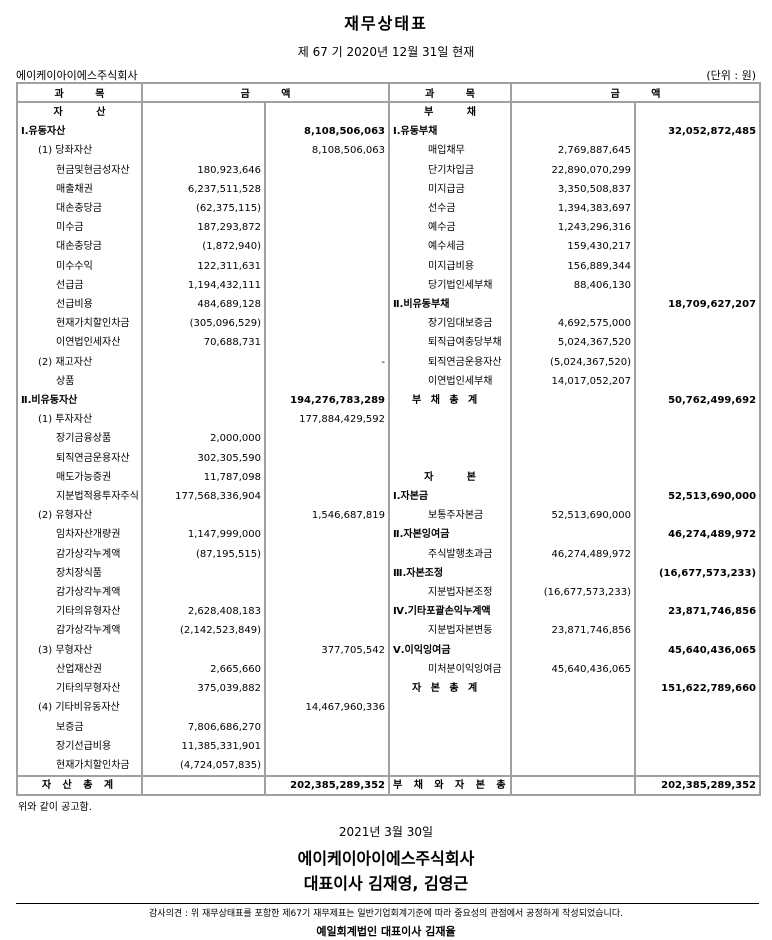  I want to click on right-item-label: Ⅰ.유동부채, so click(450, 132).